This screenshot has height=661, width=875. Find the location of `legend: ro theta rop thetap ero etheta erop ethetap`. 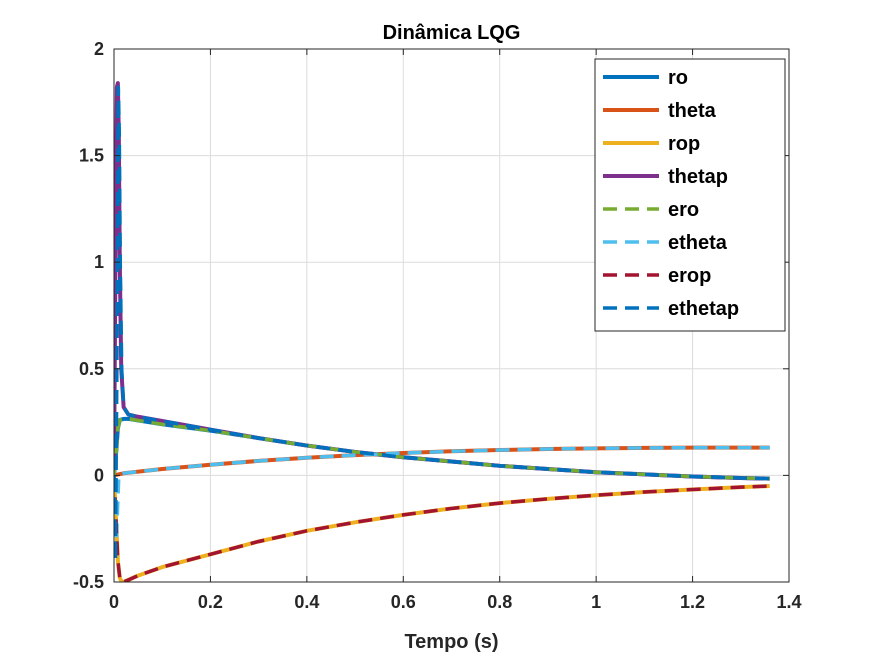

legend: ro theta rop thetap ero etheta erop ethetap is located at coordinates (690, 195).